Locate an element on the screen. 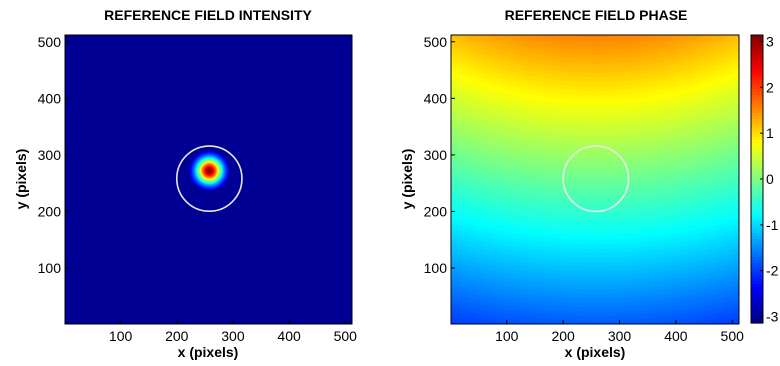 The height and width of the screenshot is (366, 780). y-tick-label: 300 is located at coordinates (50, 155).